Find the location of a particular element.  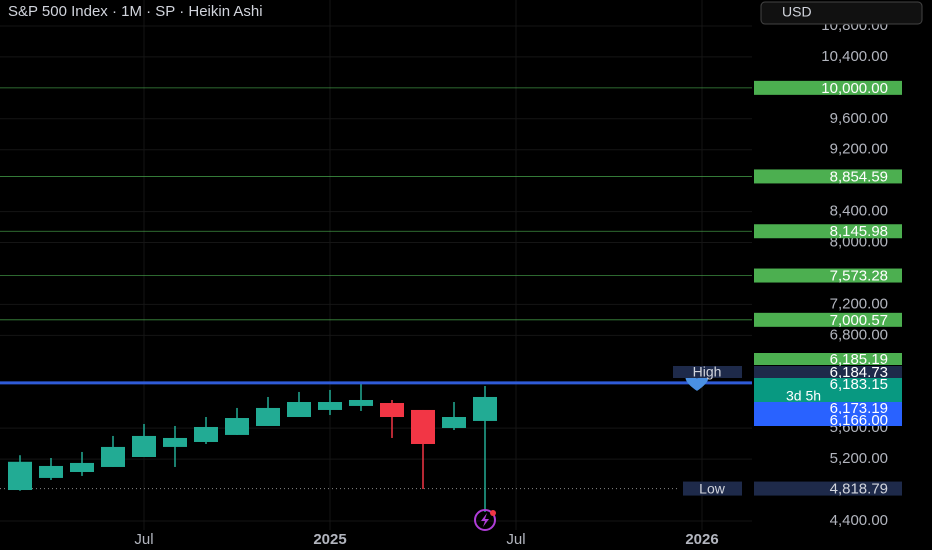

y-tick-label: 10,400.00 is located at coordinates (854, 56).